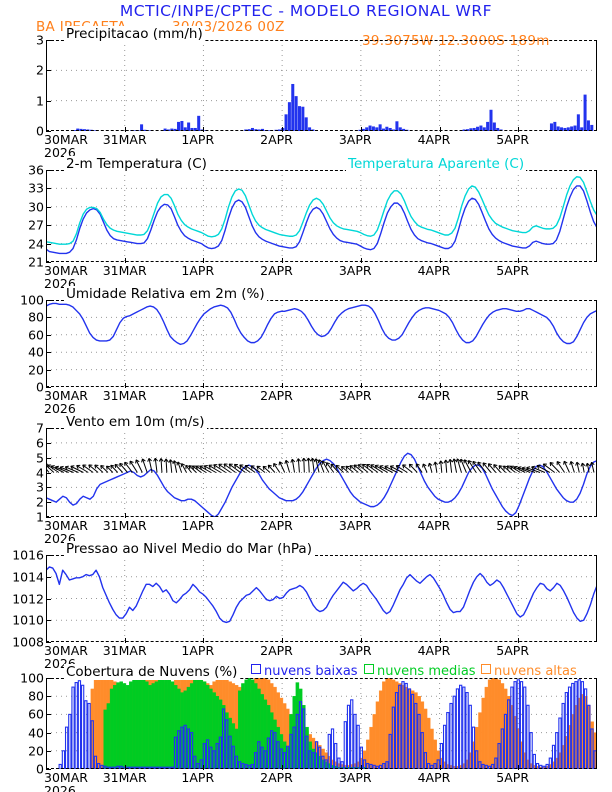  I want to click on y-tick-label: 6, so click(40, 443).